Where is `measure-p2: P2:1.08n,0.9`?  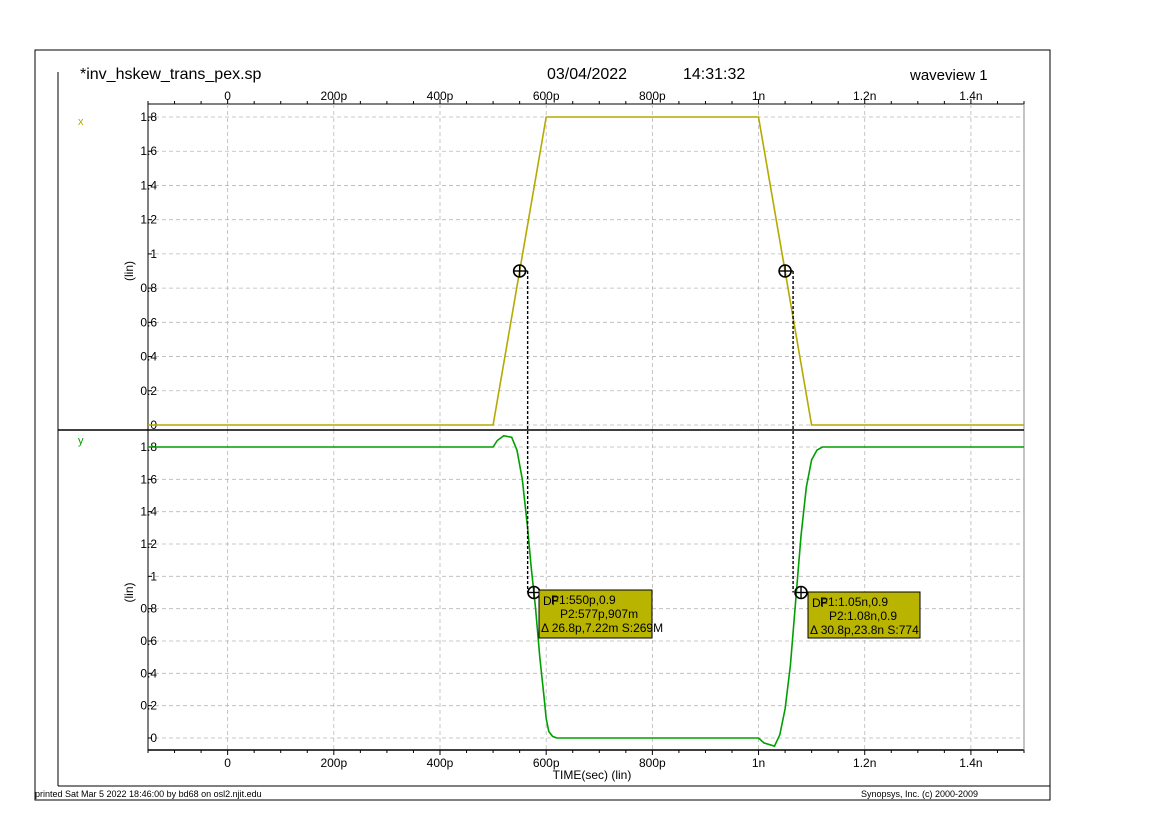 measure-p2: P2:1.08n,0.9 is located at coordinates (863, 616).